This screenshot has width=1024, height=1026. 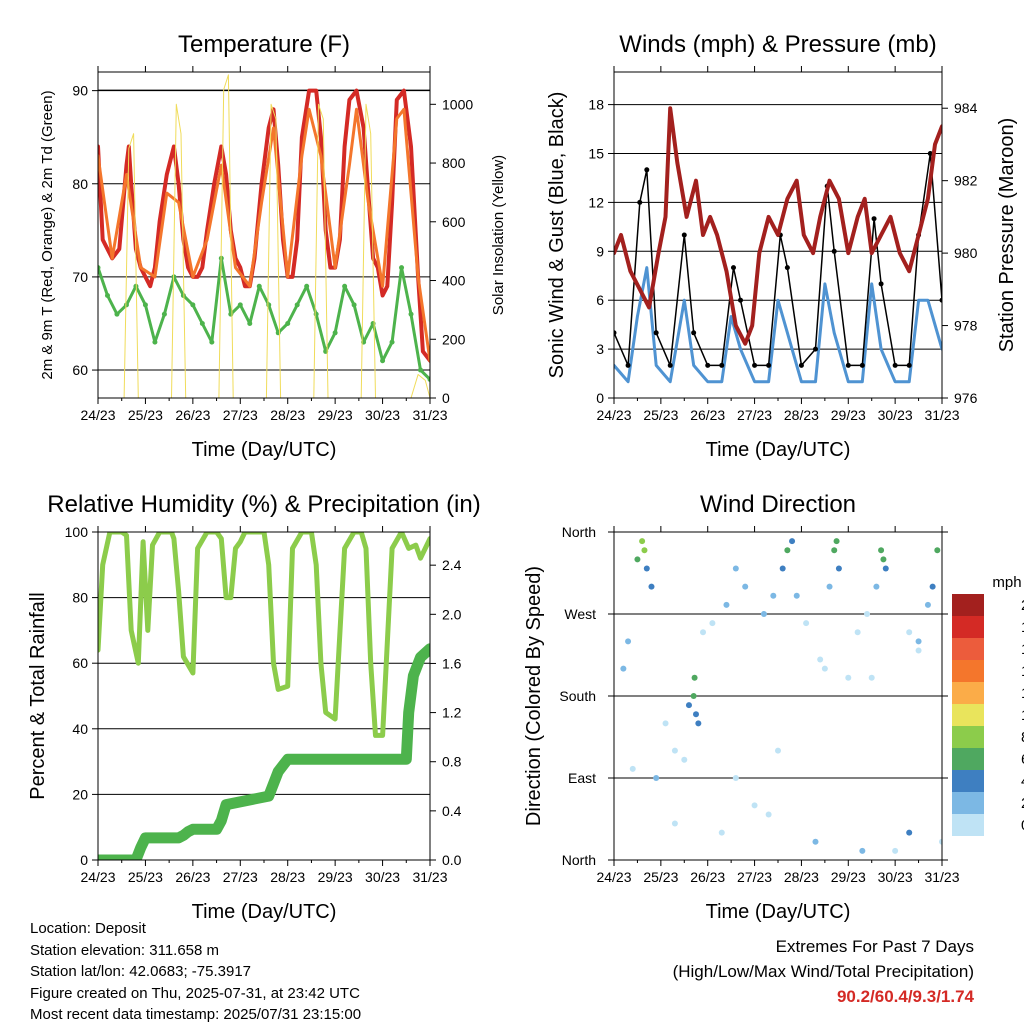 I want to click on y-tick-label: 12, so click(x=596, y=202).